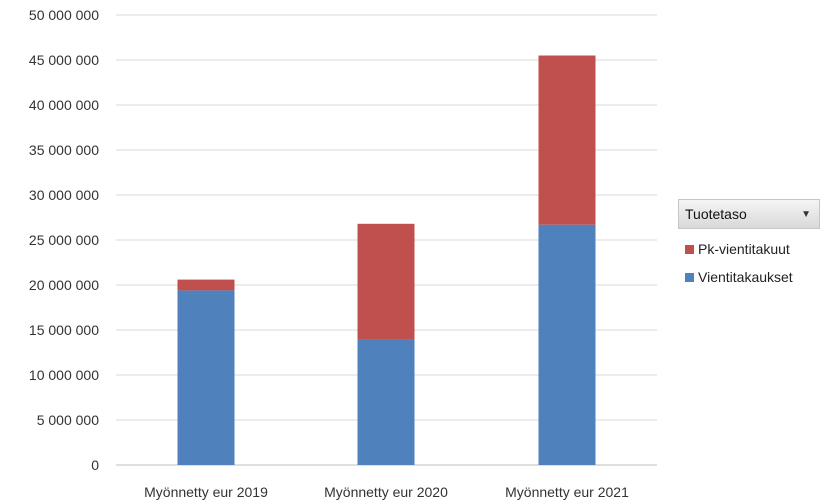  I want to click on legend-item: Pk-vientitakuut, so click(749, 249).